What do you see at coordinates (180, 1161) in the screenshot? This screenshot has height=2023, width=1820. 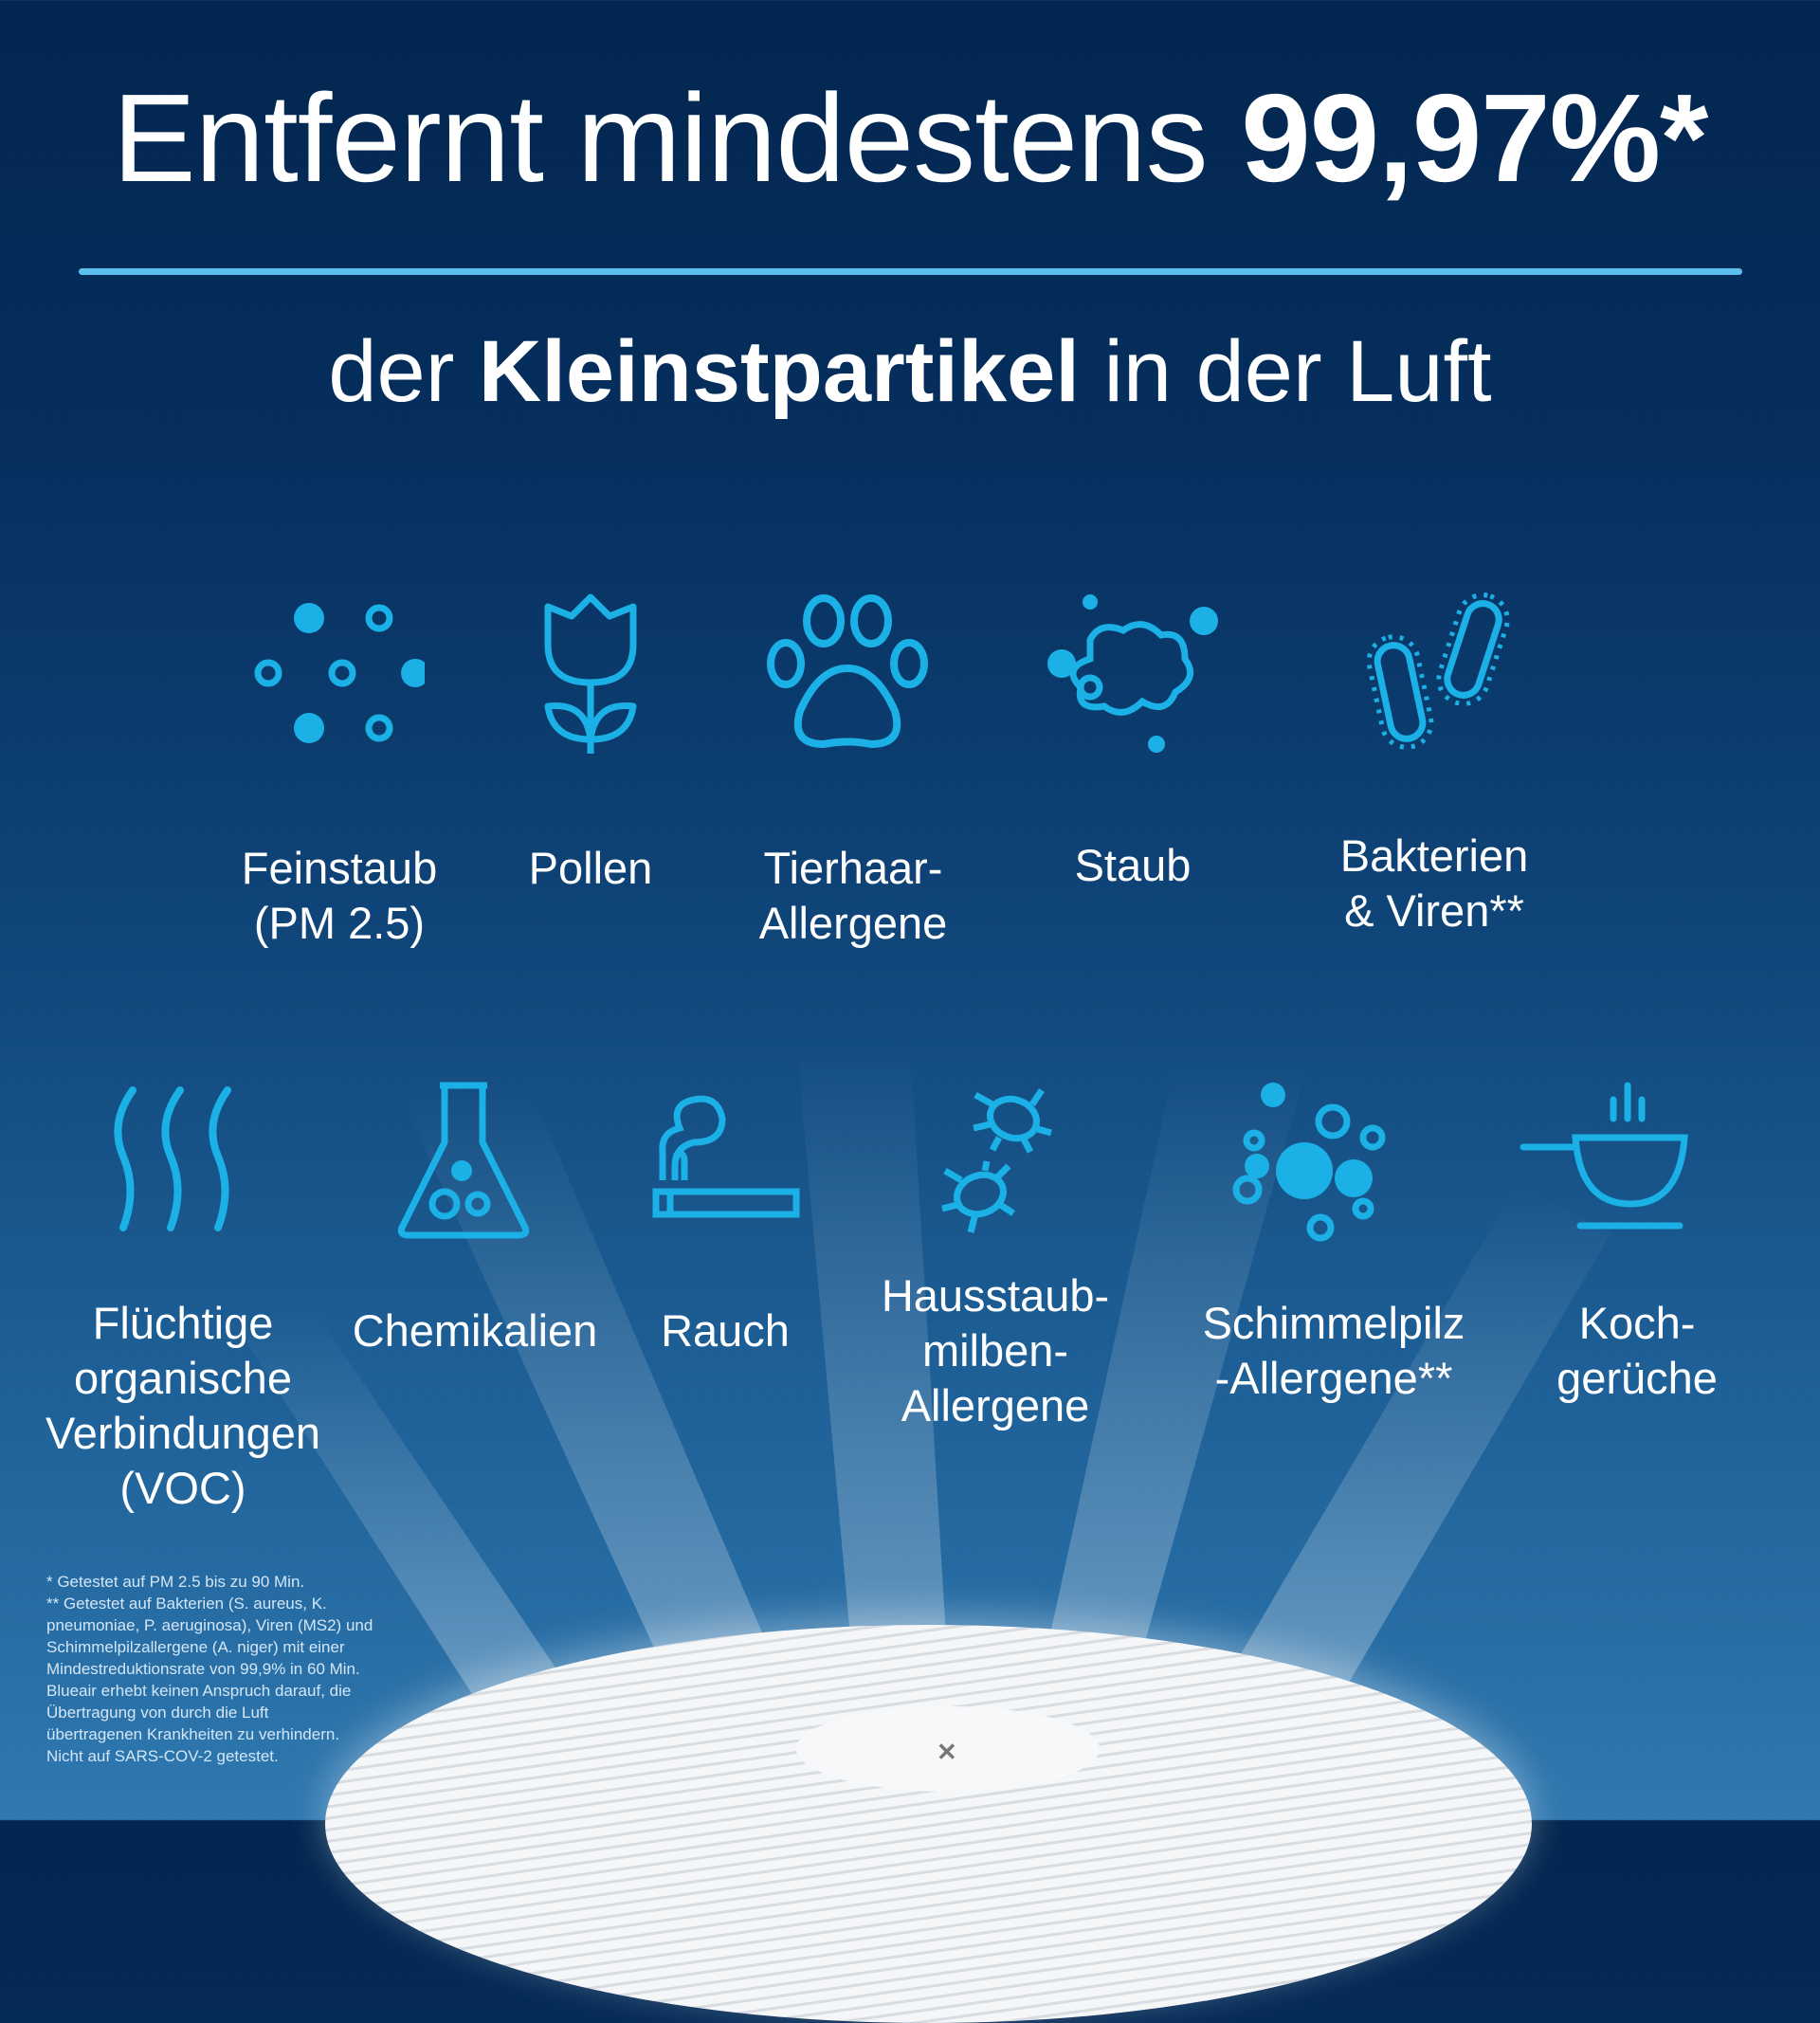 I see `voc-waves-icon` at bounding box center [180, 1161].